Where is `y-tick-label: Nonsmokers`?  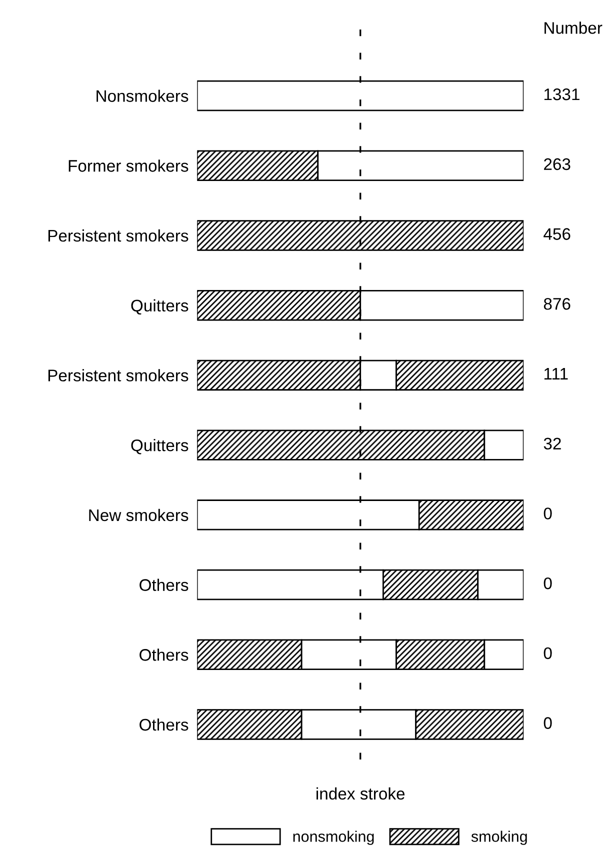 y-tick-label: Nonsmokers is located at coordinates (142, 96).